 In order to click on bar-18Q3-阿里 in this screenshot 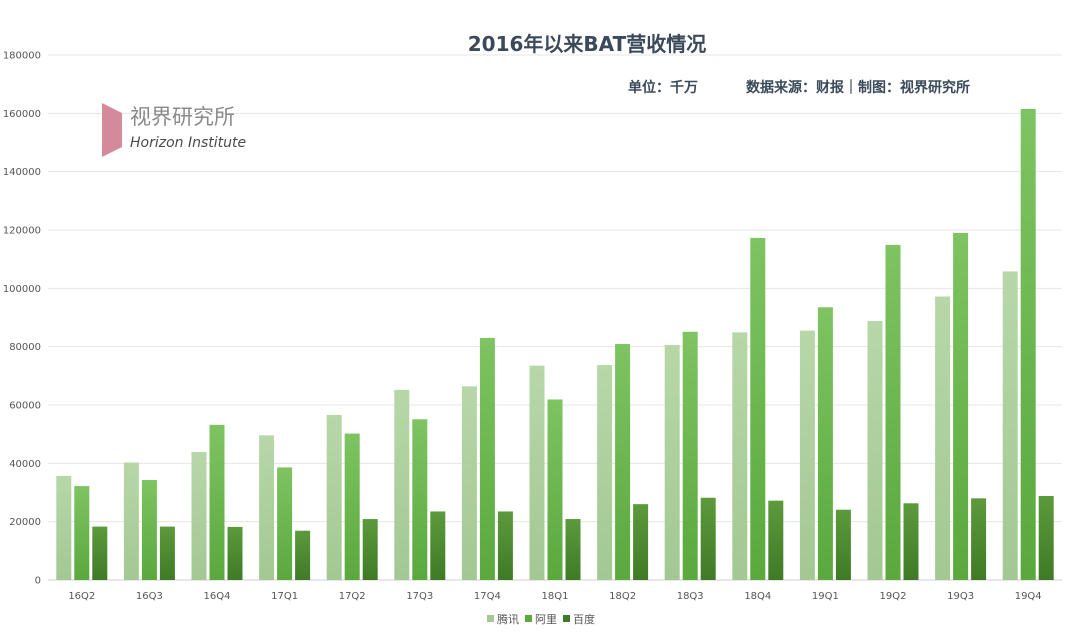, I will do `click(690, 455)`.